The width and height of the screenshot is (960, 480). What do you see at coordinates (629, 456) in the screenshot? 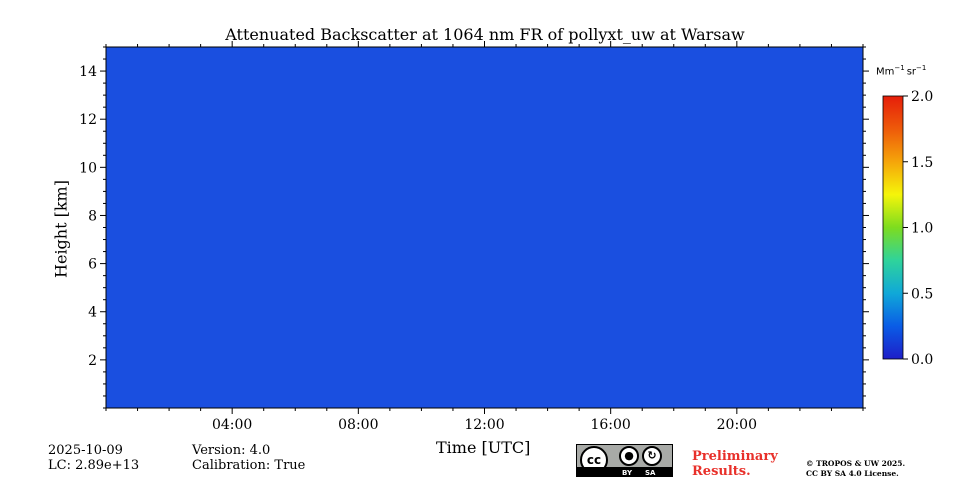
I see `person-icon: ●` at bounding box center [629, 456].